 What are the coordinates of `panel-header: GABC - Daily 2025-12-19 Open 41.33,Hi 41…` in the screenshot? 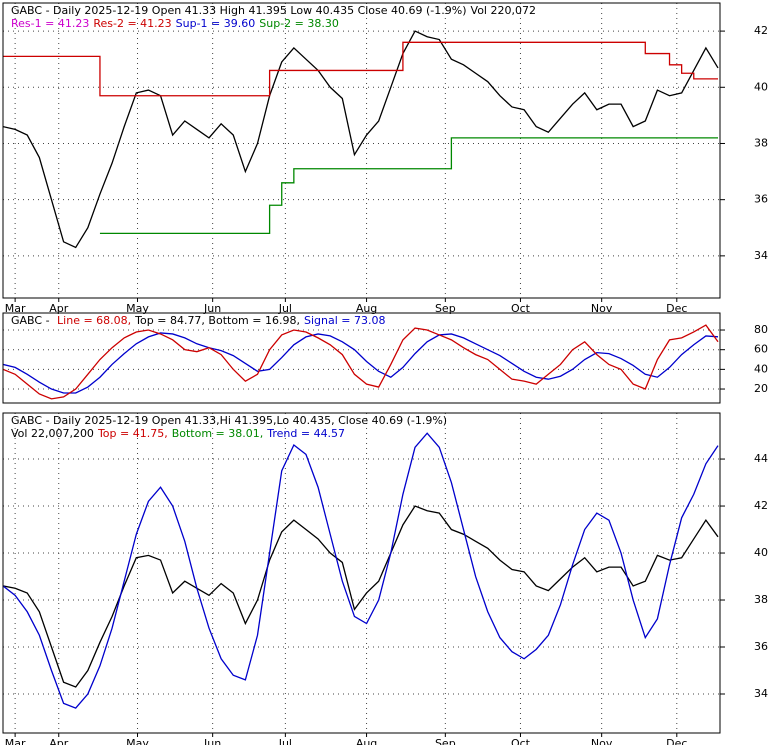 It's located at (229, 420).